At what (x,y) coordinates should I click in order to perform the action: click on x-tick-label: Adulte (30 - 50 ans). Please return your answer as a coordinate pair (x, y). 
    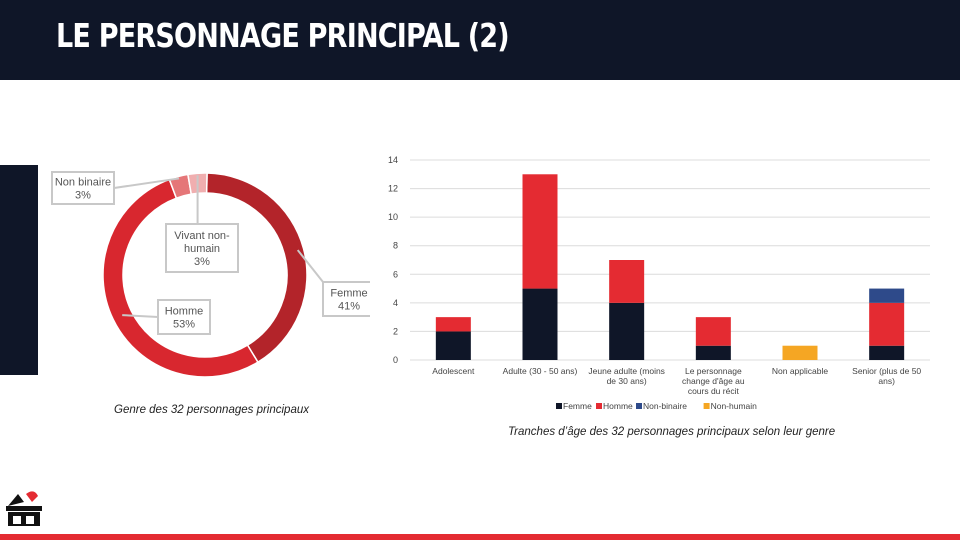
    Looking at the image, I should click on (540, 371).